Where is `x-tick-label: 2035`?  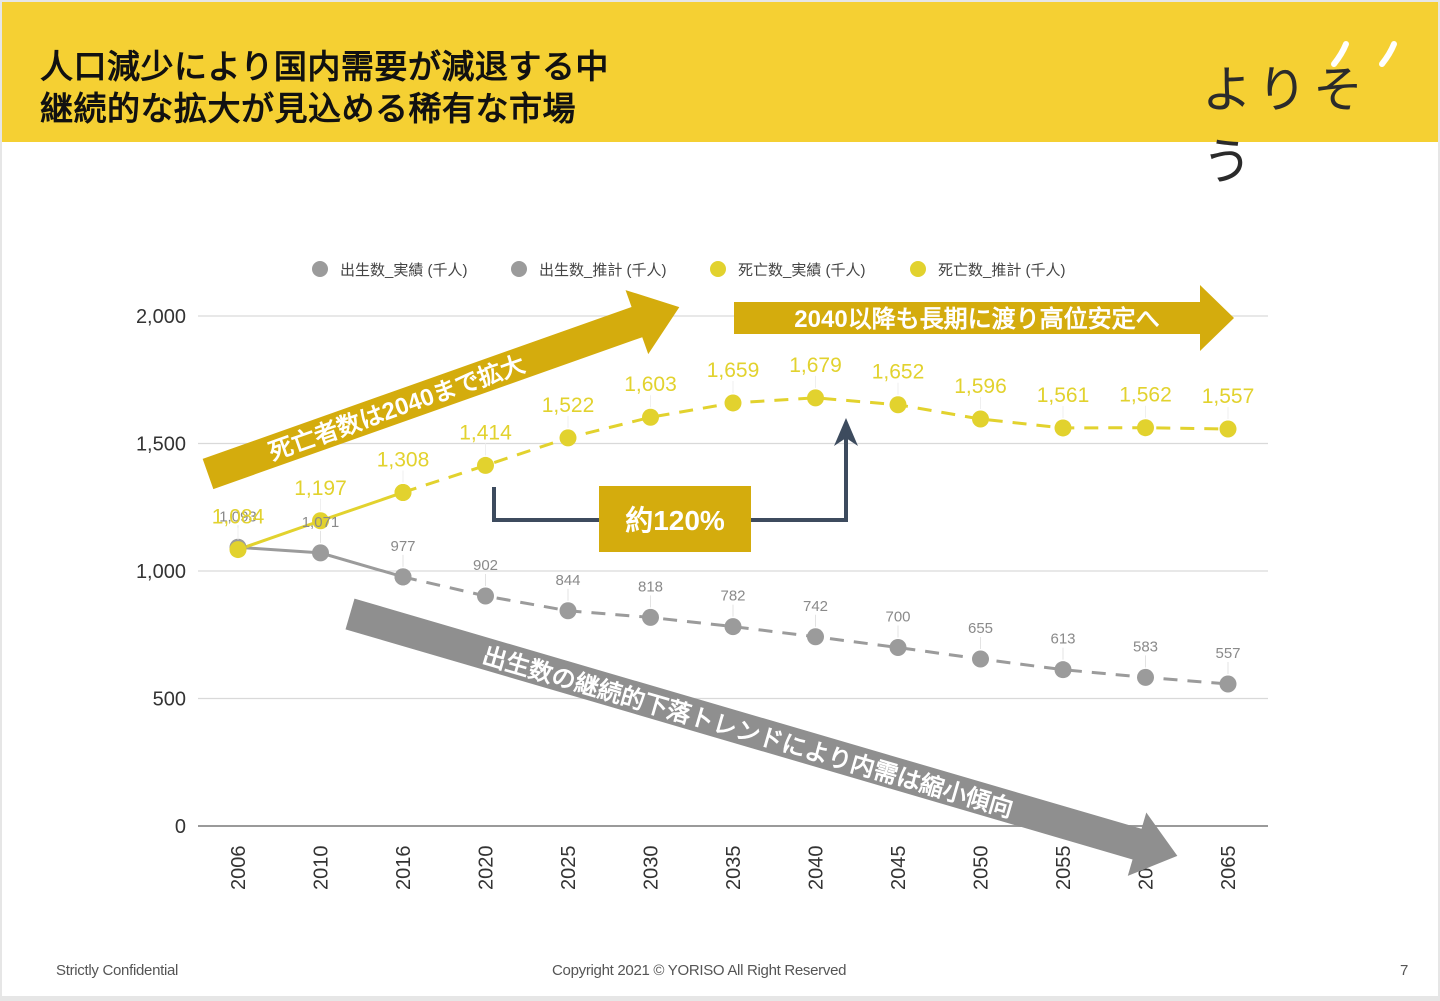
x-tick-label: 2035 is located at coordinates (734, 868).